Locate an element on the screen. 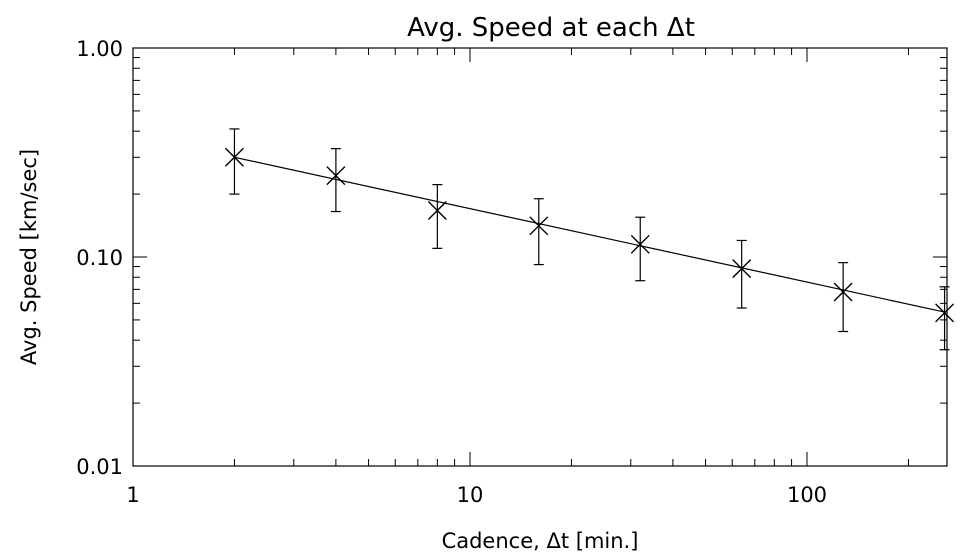 The image size is (964, 557). x-axis-label: Cadence, Δt [min.] is located at coordinates (540, 541).